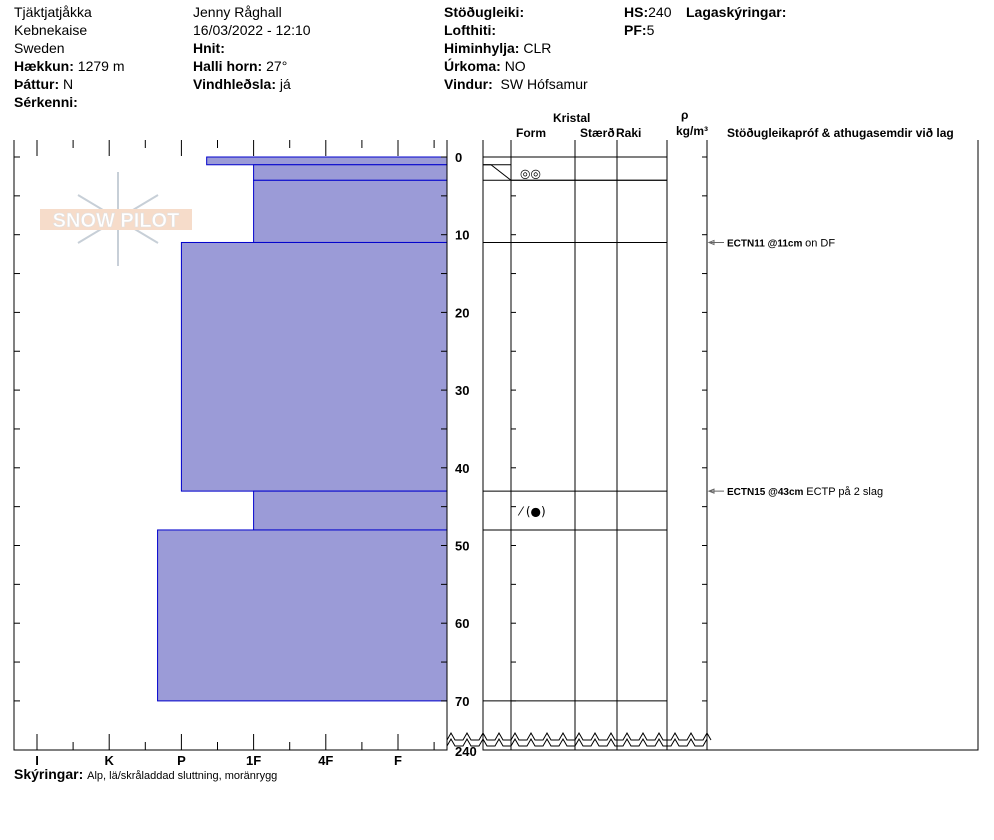 The height and width of the screenshot is (840, 994). I want to click on rho-header: ρ, so click(685, 115).